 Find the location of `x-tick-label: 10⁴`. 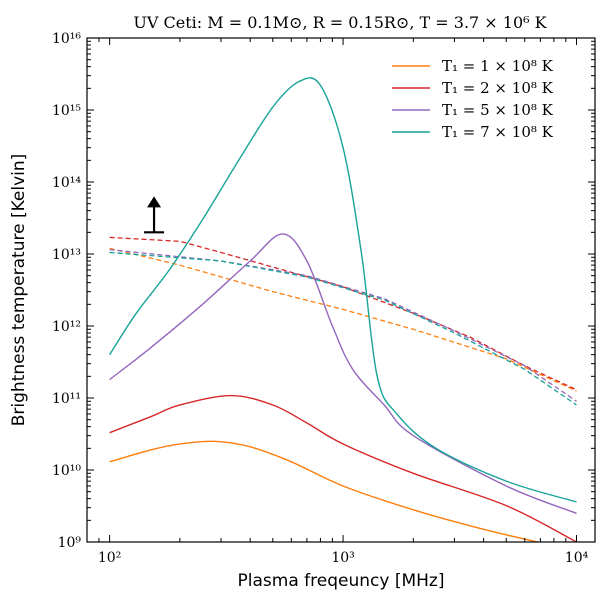

x-tick-label: 10⁴ is located at coordinates (577, 558).